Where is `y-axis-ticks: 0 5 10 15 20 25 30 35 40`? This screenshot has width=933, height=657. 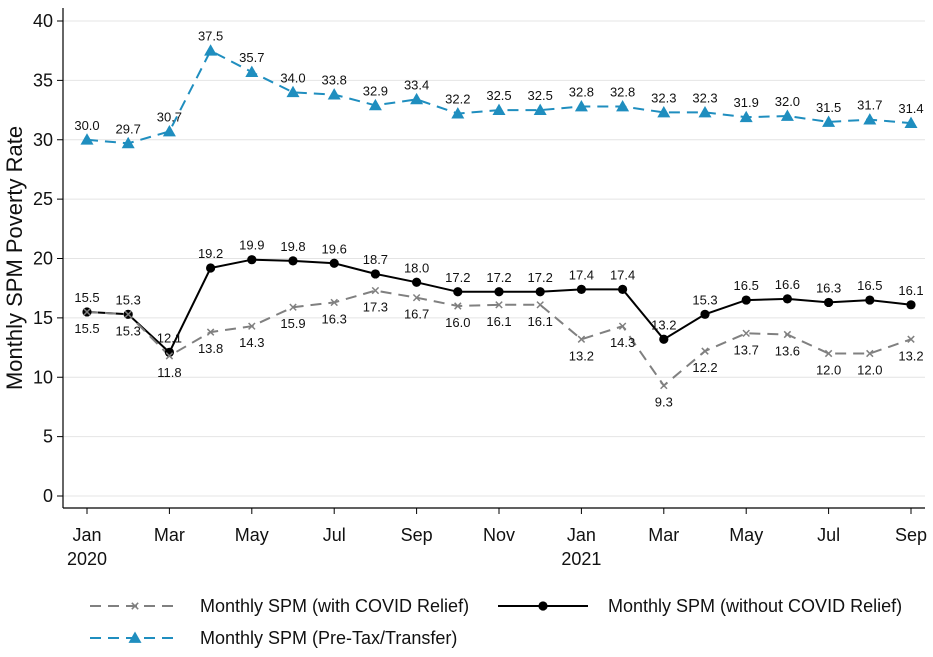 y-axis-ticks: 0 5 10 15 20 25 30 35 40 is located at coordinates (48, 258).